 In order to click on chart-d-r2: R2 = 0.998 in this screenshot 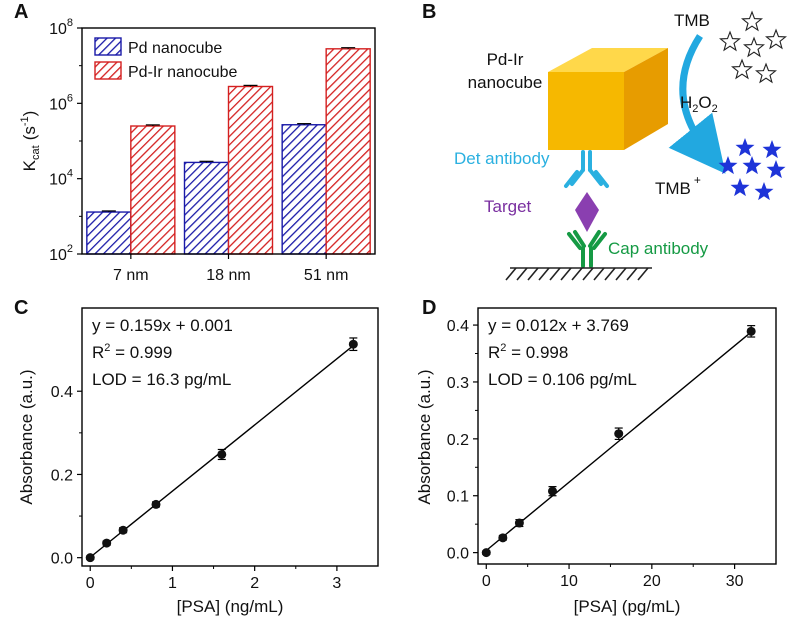, I will do `click(528, 352)`.